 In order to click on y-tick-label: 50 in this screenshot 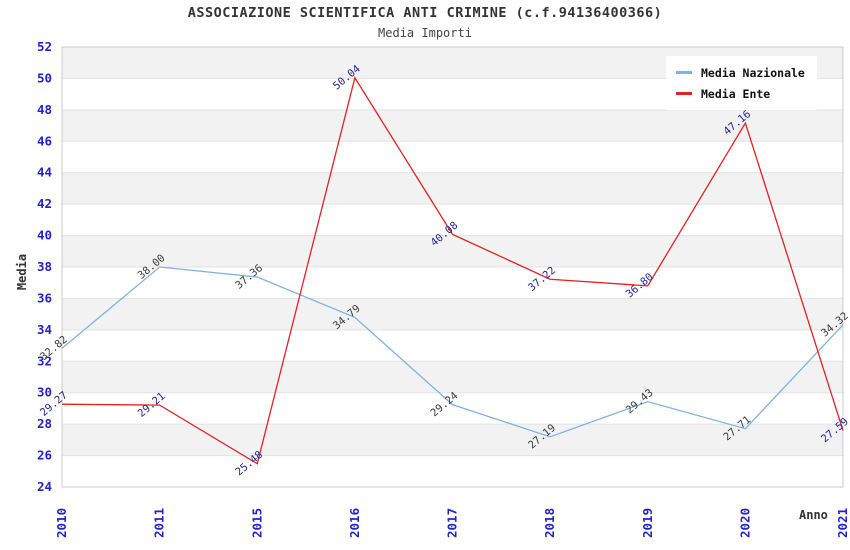, I will do `click(44, 77)`.